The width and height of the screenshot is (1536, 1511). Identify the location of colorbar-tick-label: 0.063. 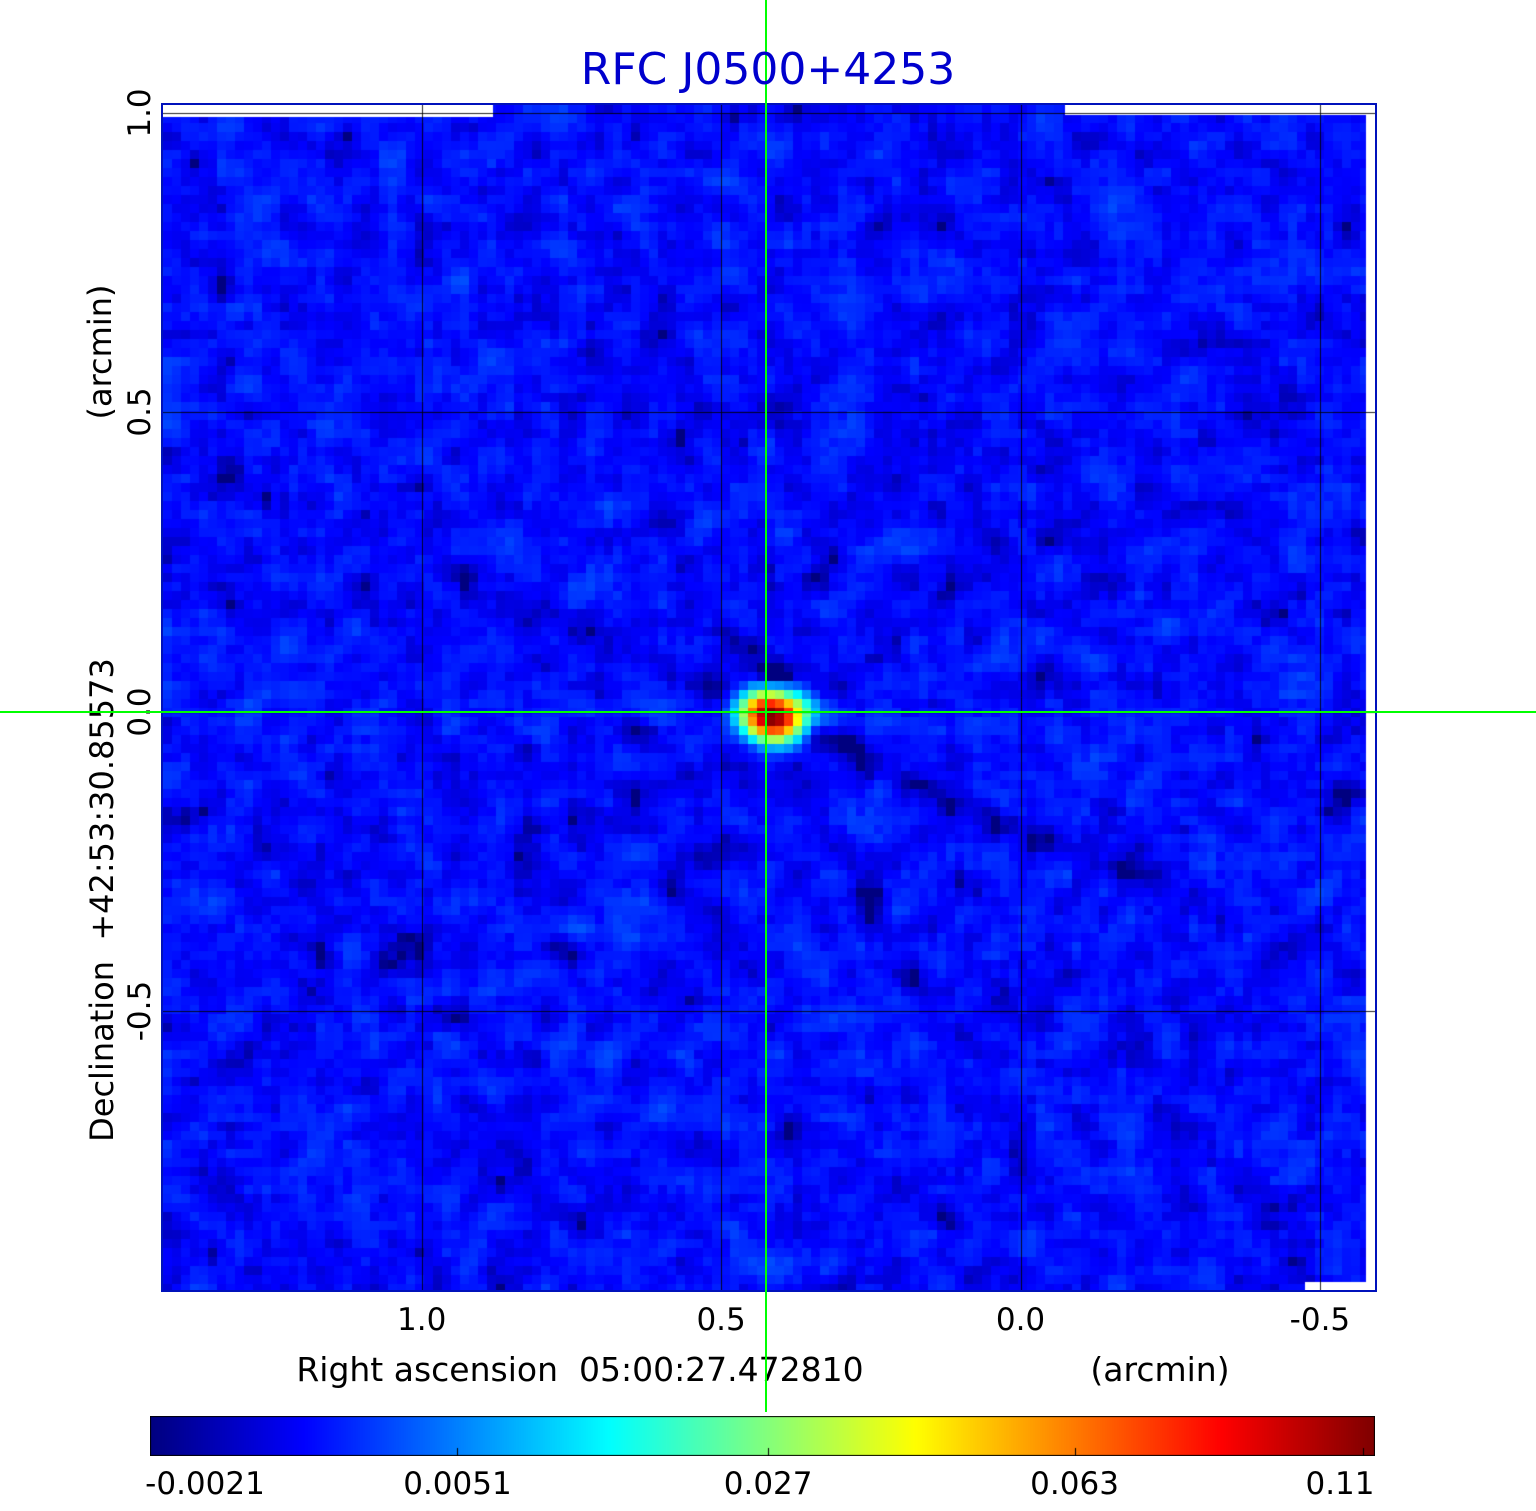
(1074, 1484).